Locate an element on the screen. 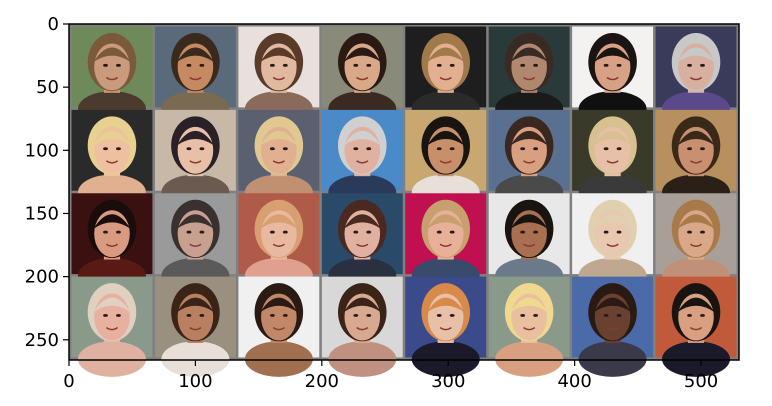 Image resolution: width=772 pixels, height=406 pixels. y-tick-label: 150 is located at coordinates (42, 213).